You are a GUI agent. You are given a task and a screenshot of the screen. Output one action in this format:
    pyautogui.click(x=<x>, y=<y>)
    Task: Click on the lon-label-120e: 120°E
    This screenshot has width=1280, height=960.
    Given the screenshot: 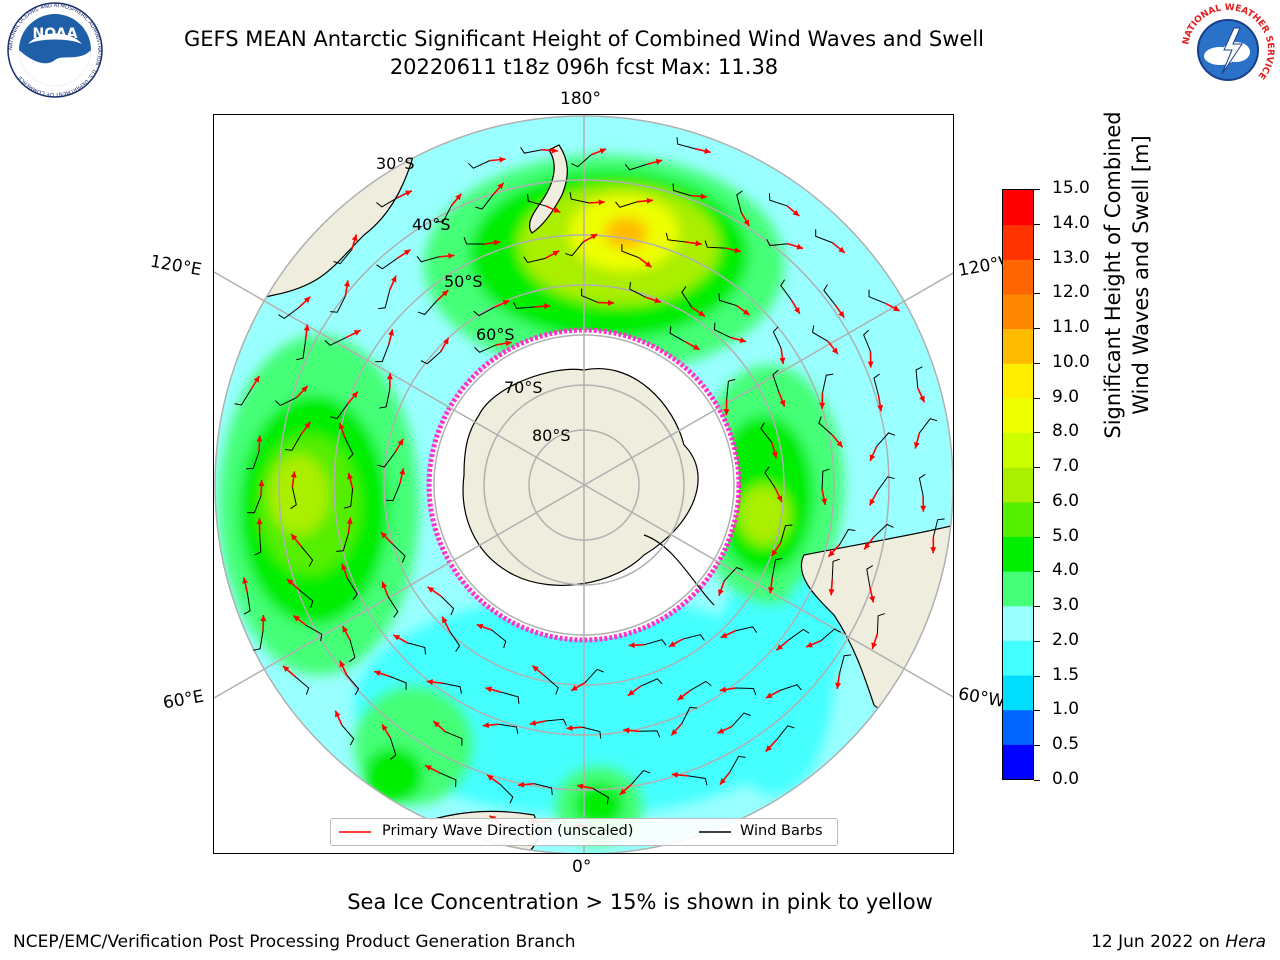 What is the action you would take?
    pyautogui.click(x=176, y=266)
    